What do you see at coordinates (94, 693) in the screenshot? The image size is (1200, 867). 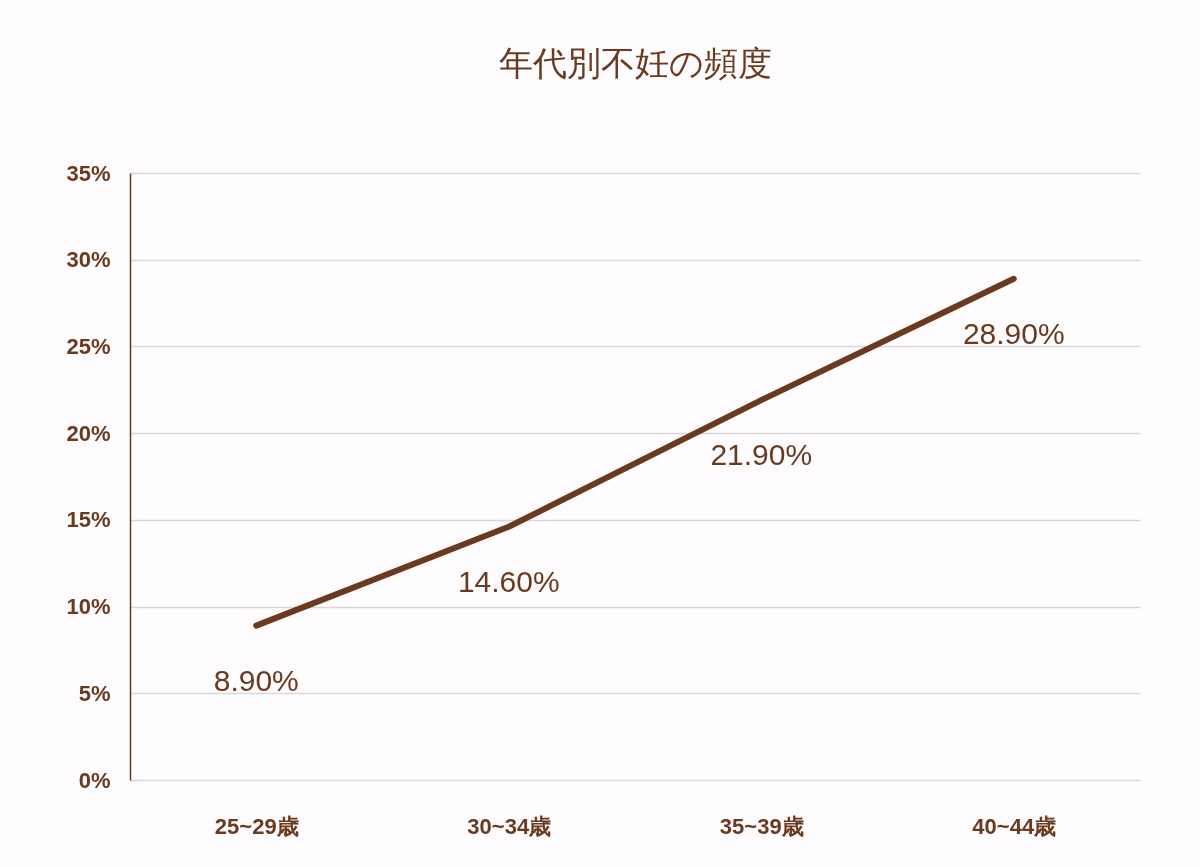 I see `y-tick-label: 5%` at bounding box center [94, 693].